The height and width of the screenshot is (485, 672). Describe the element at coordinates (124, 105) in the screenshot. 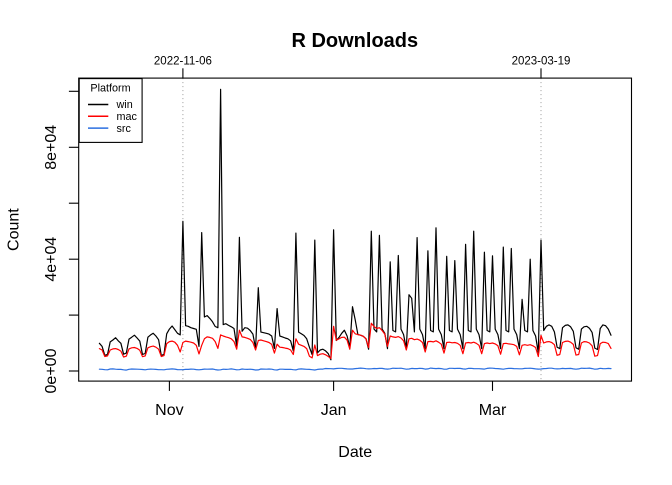

I see `svg-text: win` at that location.